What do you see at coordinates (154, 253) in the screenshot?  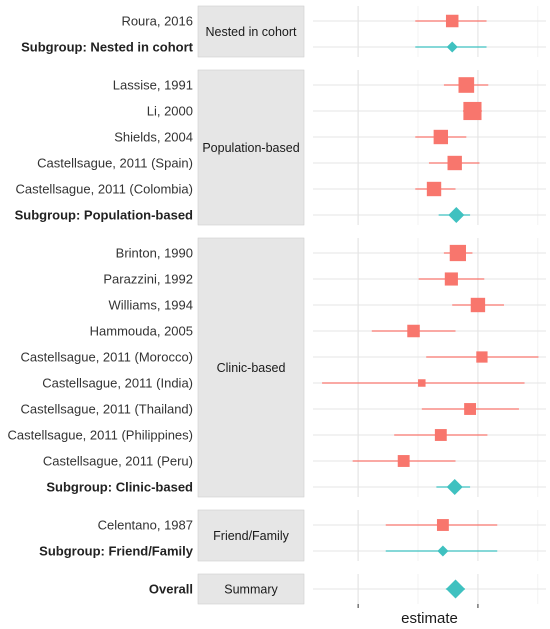 I see `row-label: Brinton, 1990` at bounding box center [154, 253].